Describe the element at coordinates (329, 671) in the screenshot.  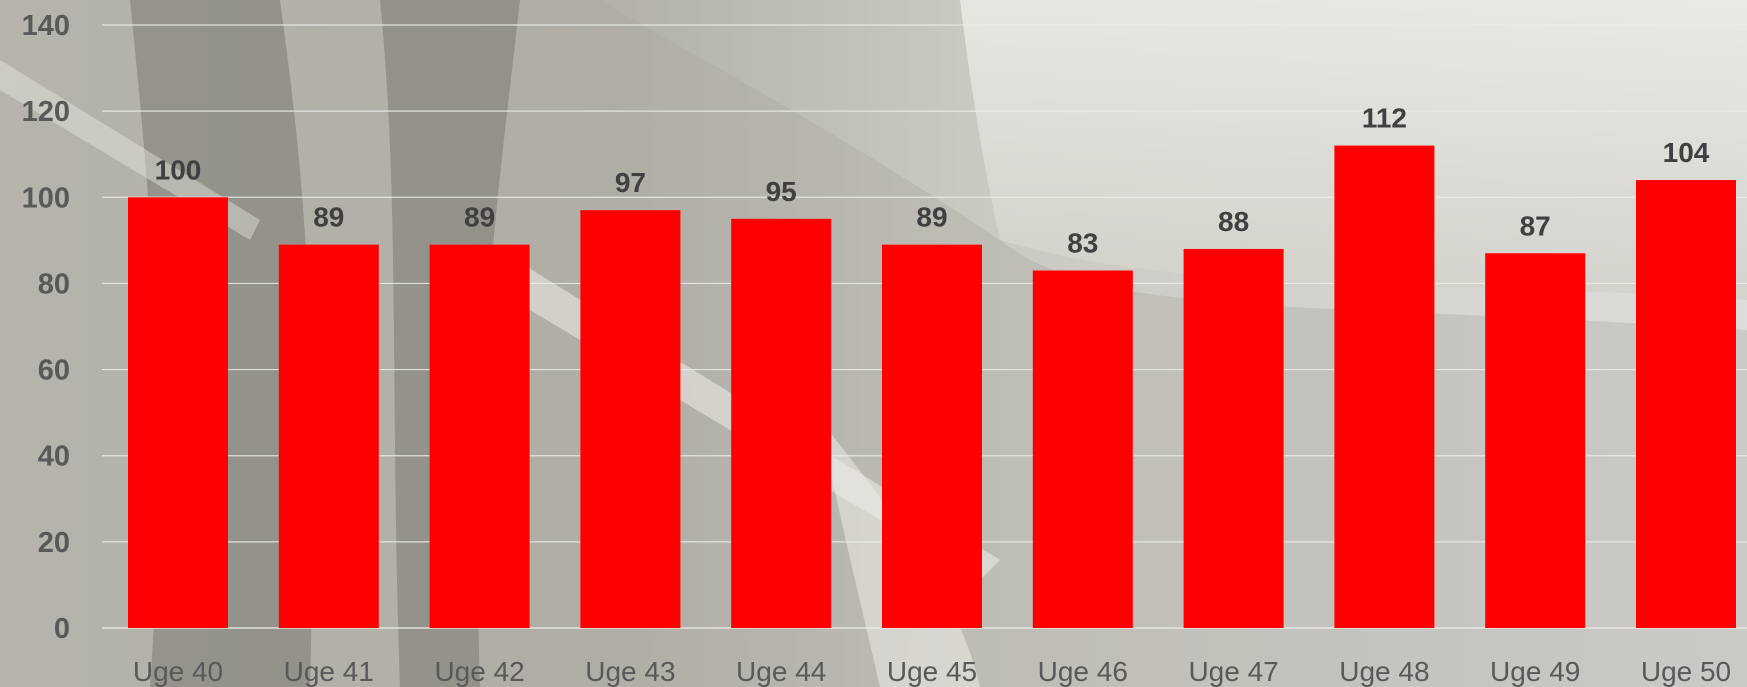
I see `x-tick-label: Uge 41` at that location.